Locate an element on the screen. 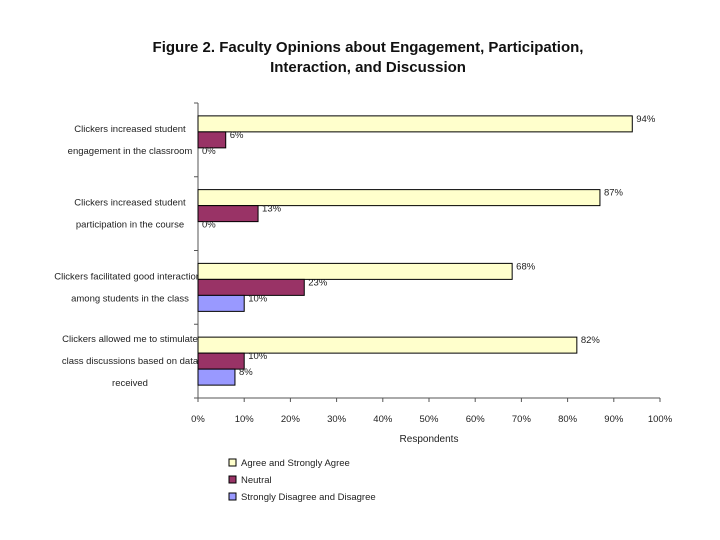  legend-entry: Neutral is located at coordinates (256, 480).